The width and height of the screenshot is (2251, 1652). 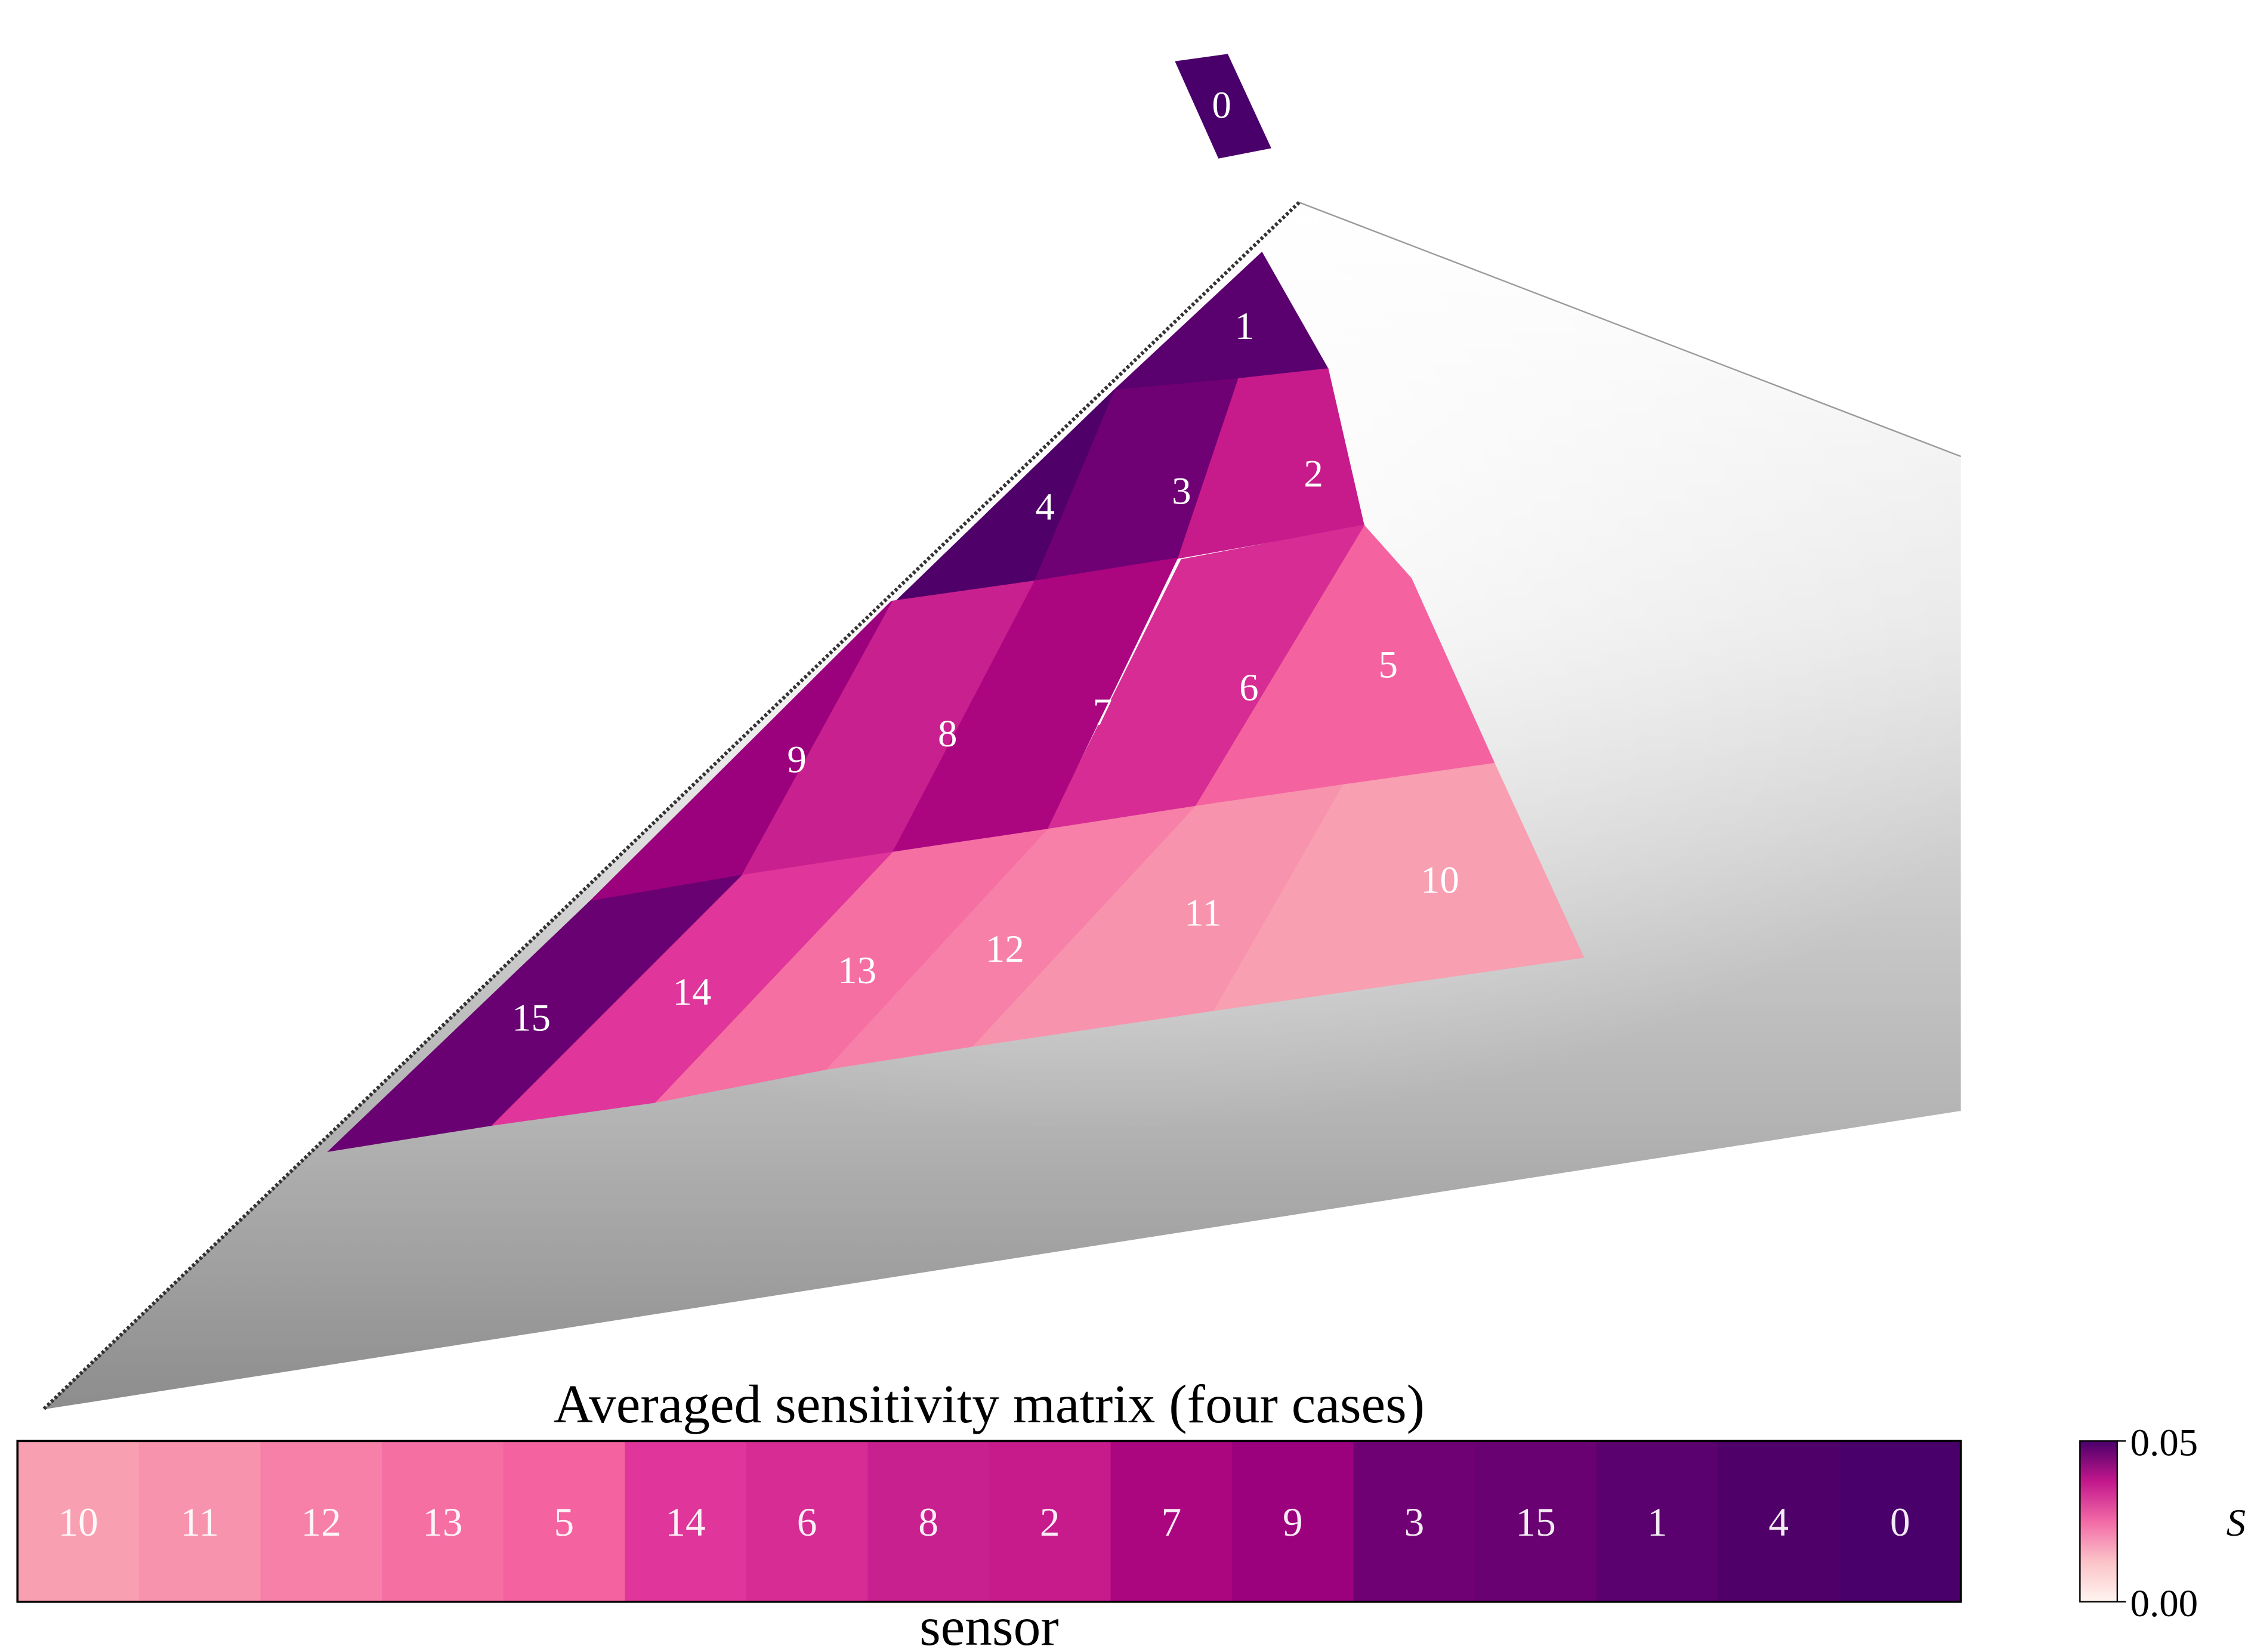 I want to click on colorbar-gradient, so click(x=2099, y=1521).